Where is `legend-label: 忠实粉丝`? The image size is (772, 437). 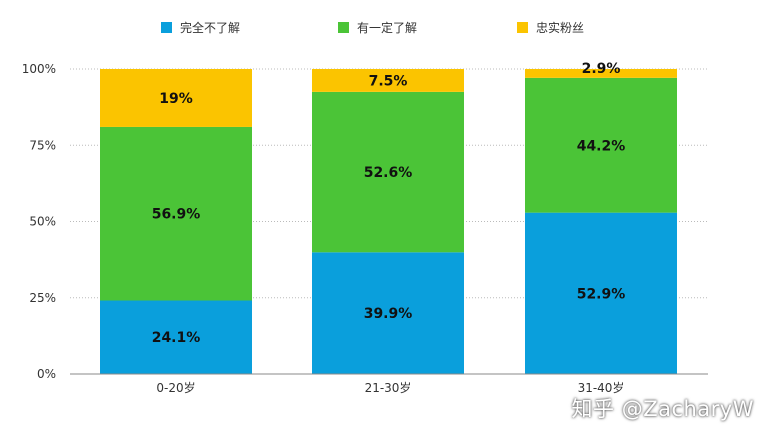 legend-label: 忠实粉丝 is located at coordinates (560, 27).